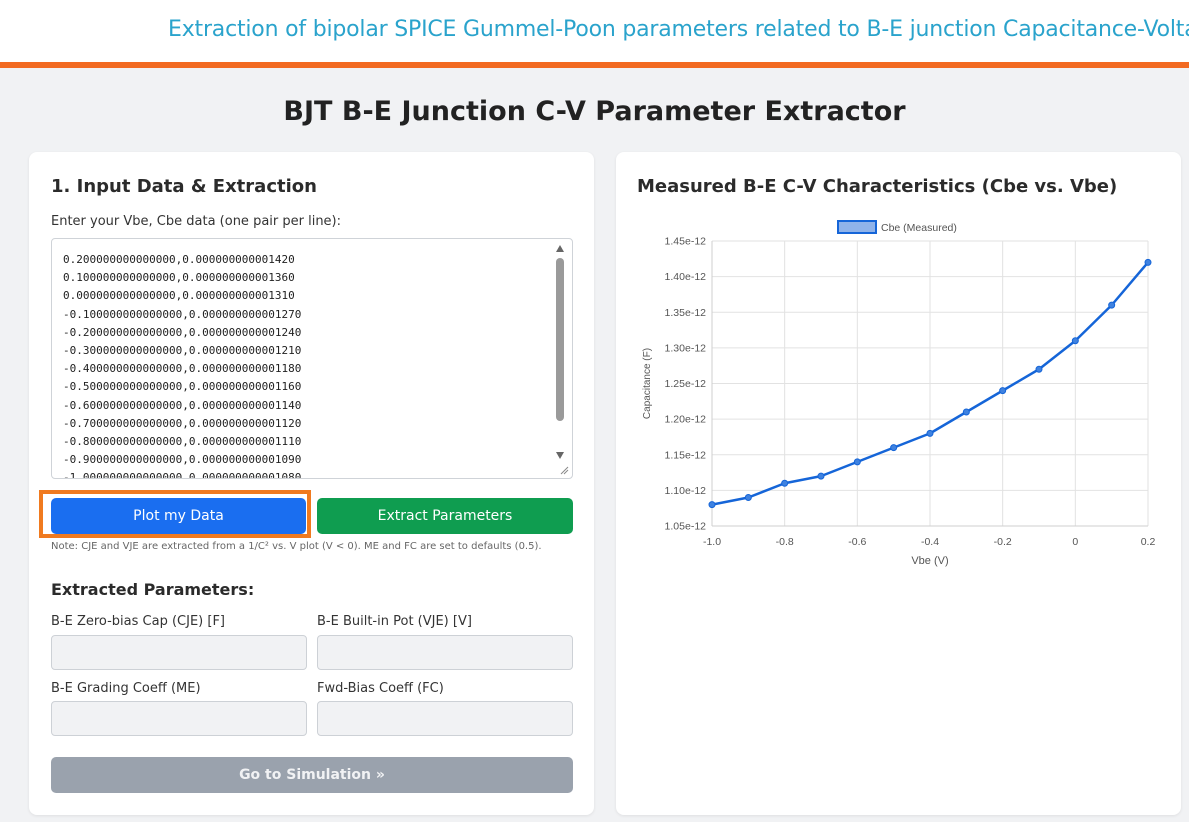  Describe the element at coordinates (1003, 542) in the screenshot. I see `x-tick-label: -0.2` at that location.